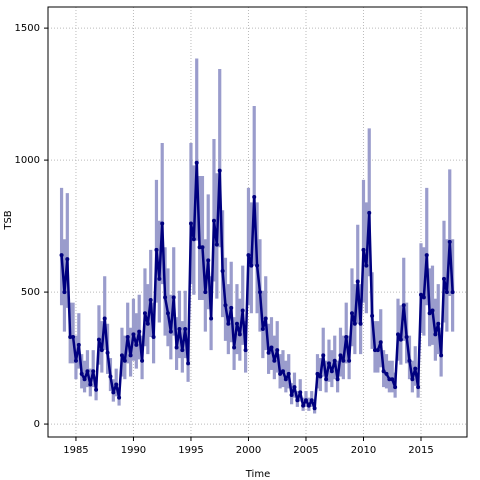  What do you see at coordinates (305, 450) in the screenshot?
I see `x-tick-label: 2005` at bounding box center [305, 450].